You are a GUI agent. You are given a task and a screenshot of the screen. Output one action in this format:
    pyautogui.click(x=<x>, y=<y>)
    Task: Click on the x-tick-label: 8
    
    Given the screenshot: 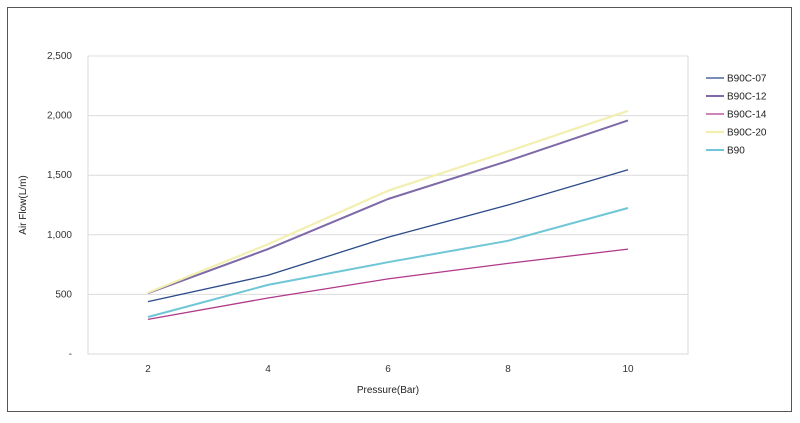 What is the action you would take?
    pyautogui.click(x=508, y=369)
    